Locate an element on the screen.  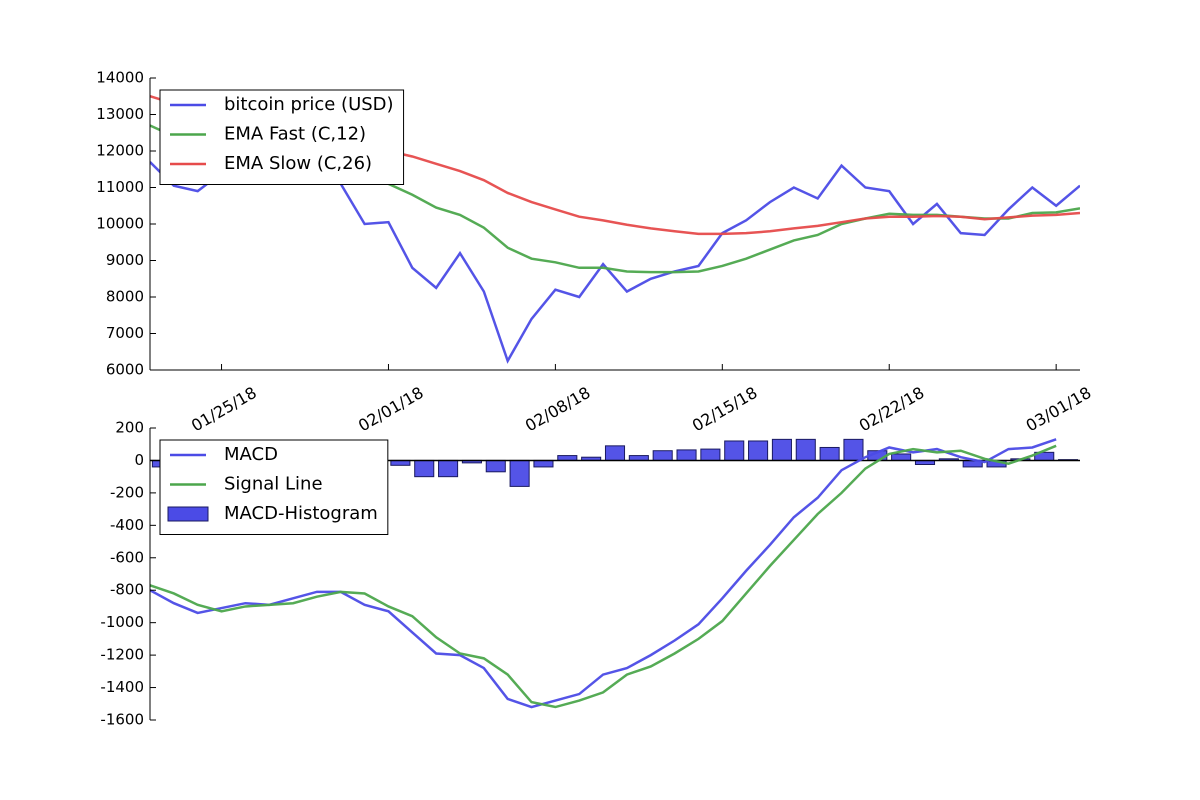
y-tick-label: 13000 is located at coordinates (120, 114).